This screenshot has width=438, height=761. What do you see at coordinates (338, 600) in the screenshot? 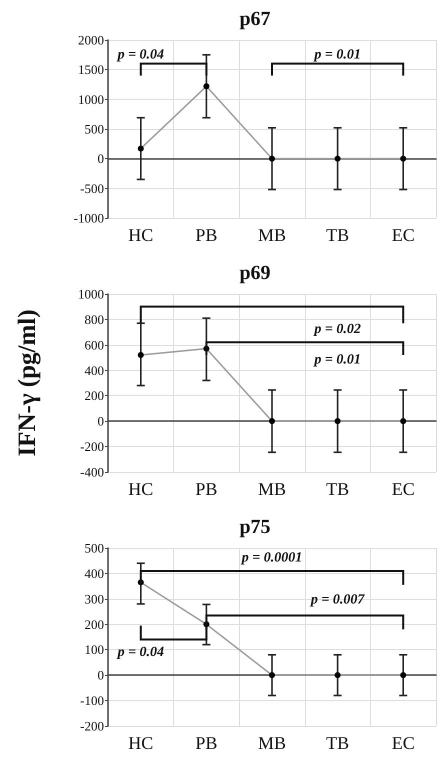
I see `annotation: p = 0.007` at bounding box center [338, 600].